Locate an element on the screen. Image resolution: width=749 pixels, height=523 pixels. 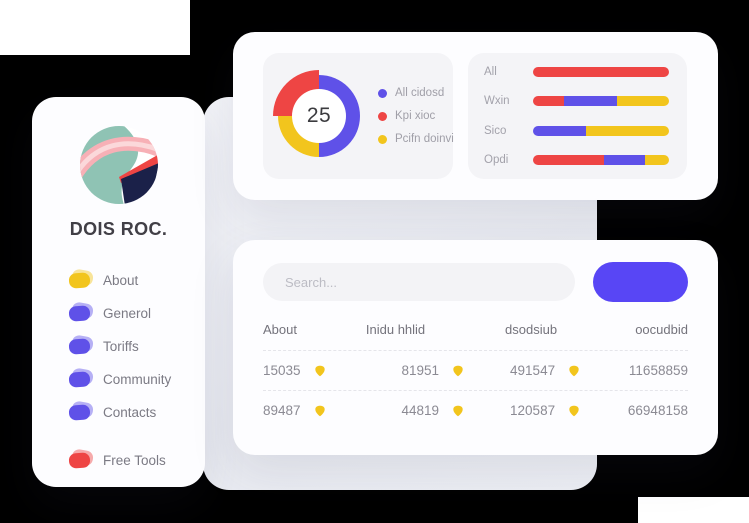
cell-value: 44819 is located at coordinates (420, 410).